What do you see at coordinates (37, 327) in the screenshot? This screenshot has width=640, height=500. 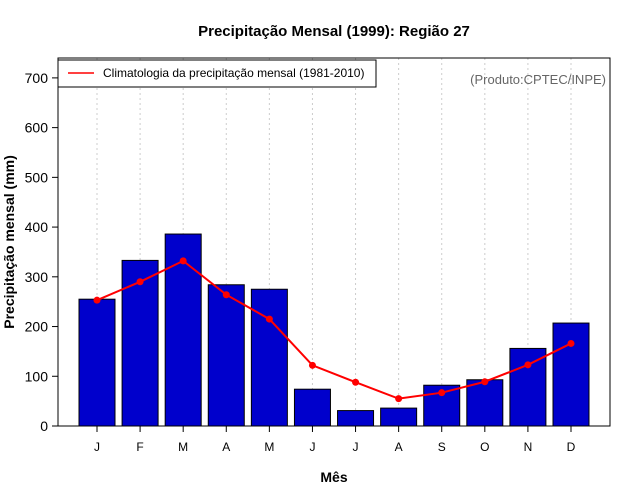 I see `y-tick-label: 200` at bounding box center [37, 327].